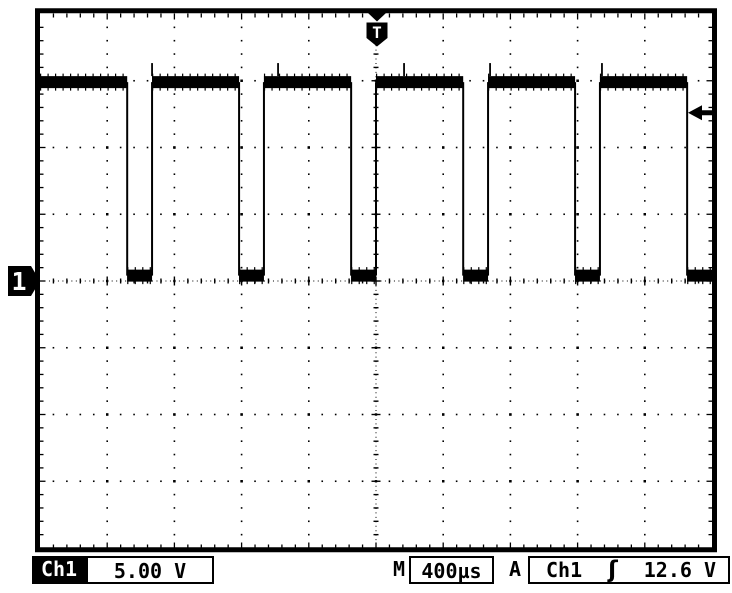 Image resolution: width=732 pixels, height=593 pixels. What do you see at coordinates (377, 17) in the screenshot?
I see `trigger-position-triangle-icon` at bounding box center [377, 17].